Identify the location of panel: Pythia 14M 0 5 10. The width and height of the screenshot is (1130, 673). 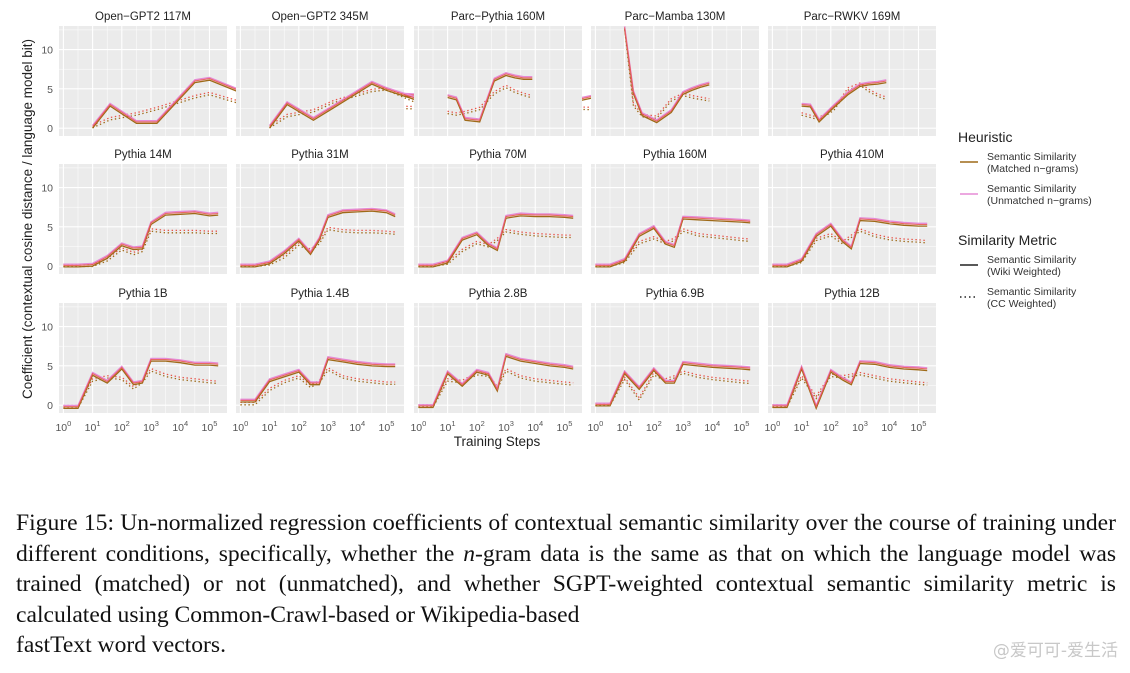
(134, 211).